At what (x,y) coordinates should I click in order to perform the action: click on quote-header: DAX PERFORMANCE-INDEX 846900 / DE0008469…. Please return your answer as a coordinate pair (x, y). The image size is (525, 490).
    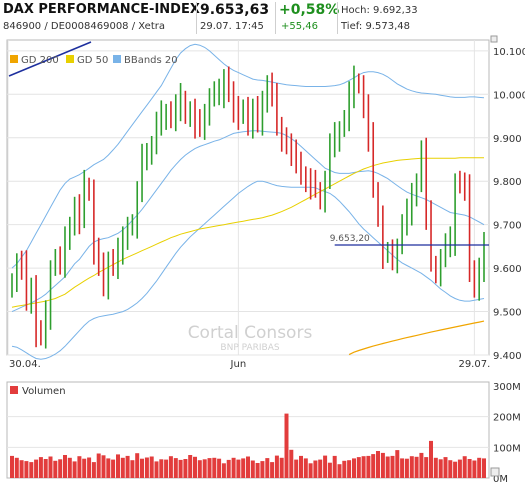
    Looking at the image, I should click on (262, 19).